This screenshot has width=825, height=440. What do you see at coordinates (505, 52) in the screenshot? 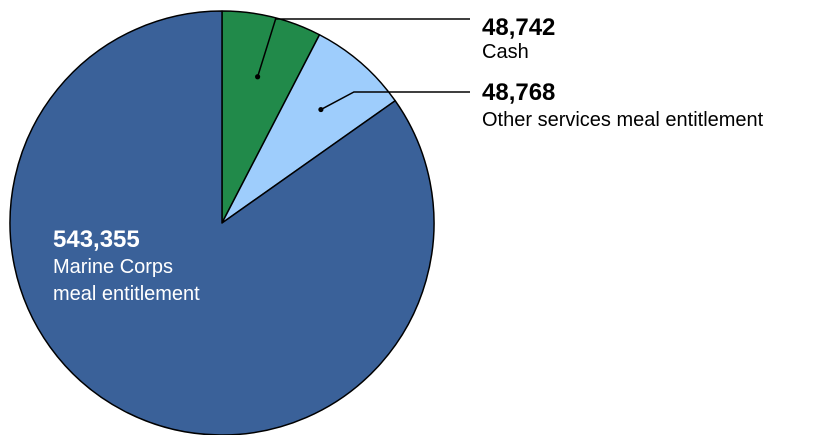
I see `cash-category-label: Cash` at bounding box center [505, 52].